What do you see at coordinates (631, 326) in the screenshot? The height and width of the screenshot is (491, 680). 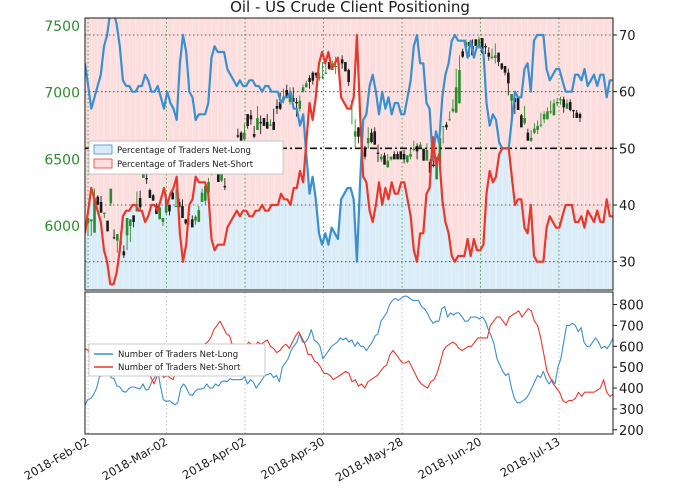 I see `bottom-axis-tick-label: 700` at bounding box center [631, 326].